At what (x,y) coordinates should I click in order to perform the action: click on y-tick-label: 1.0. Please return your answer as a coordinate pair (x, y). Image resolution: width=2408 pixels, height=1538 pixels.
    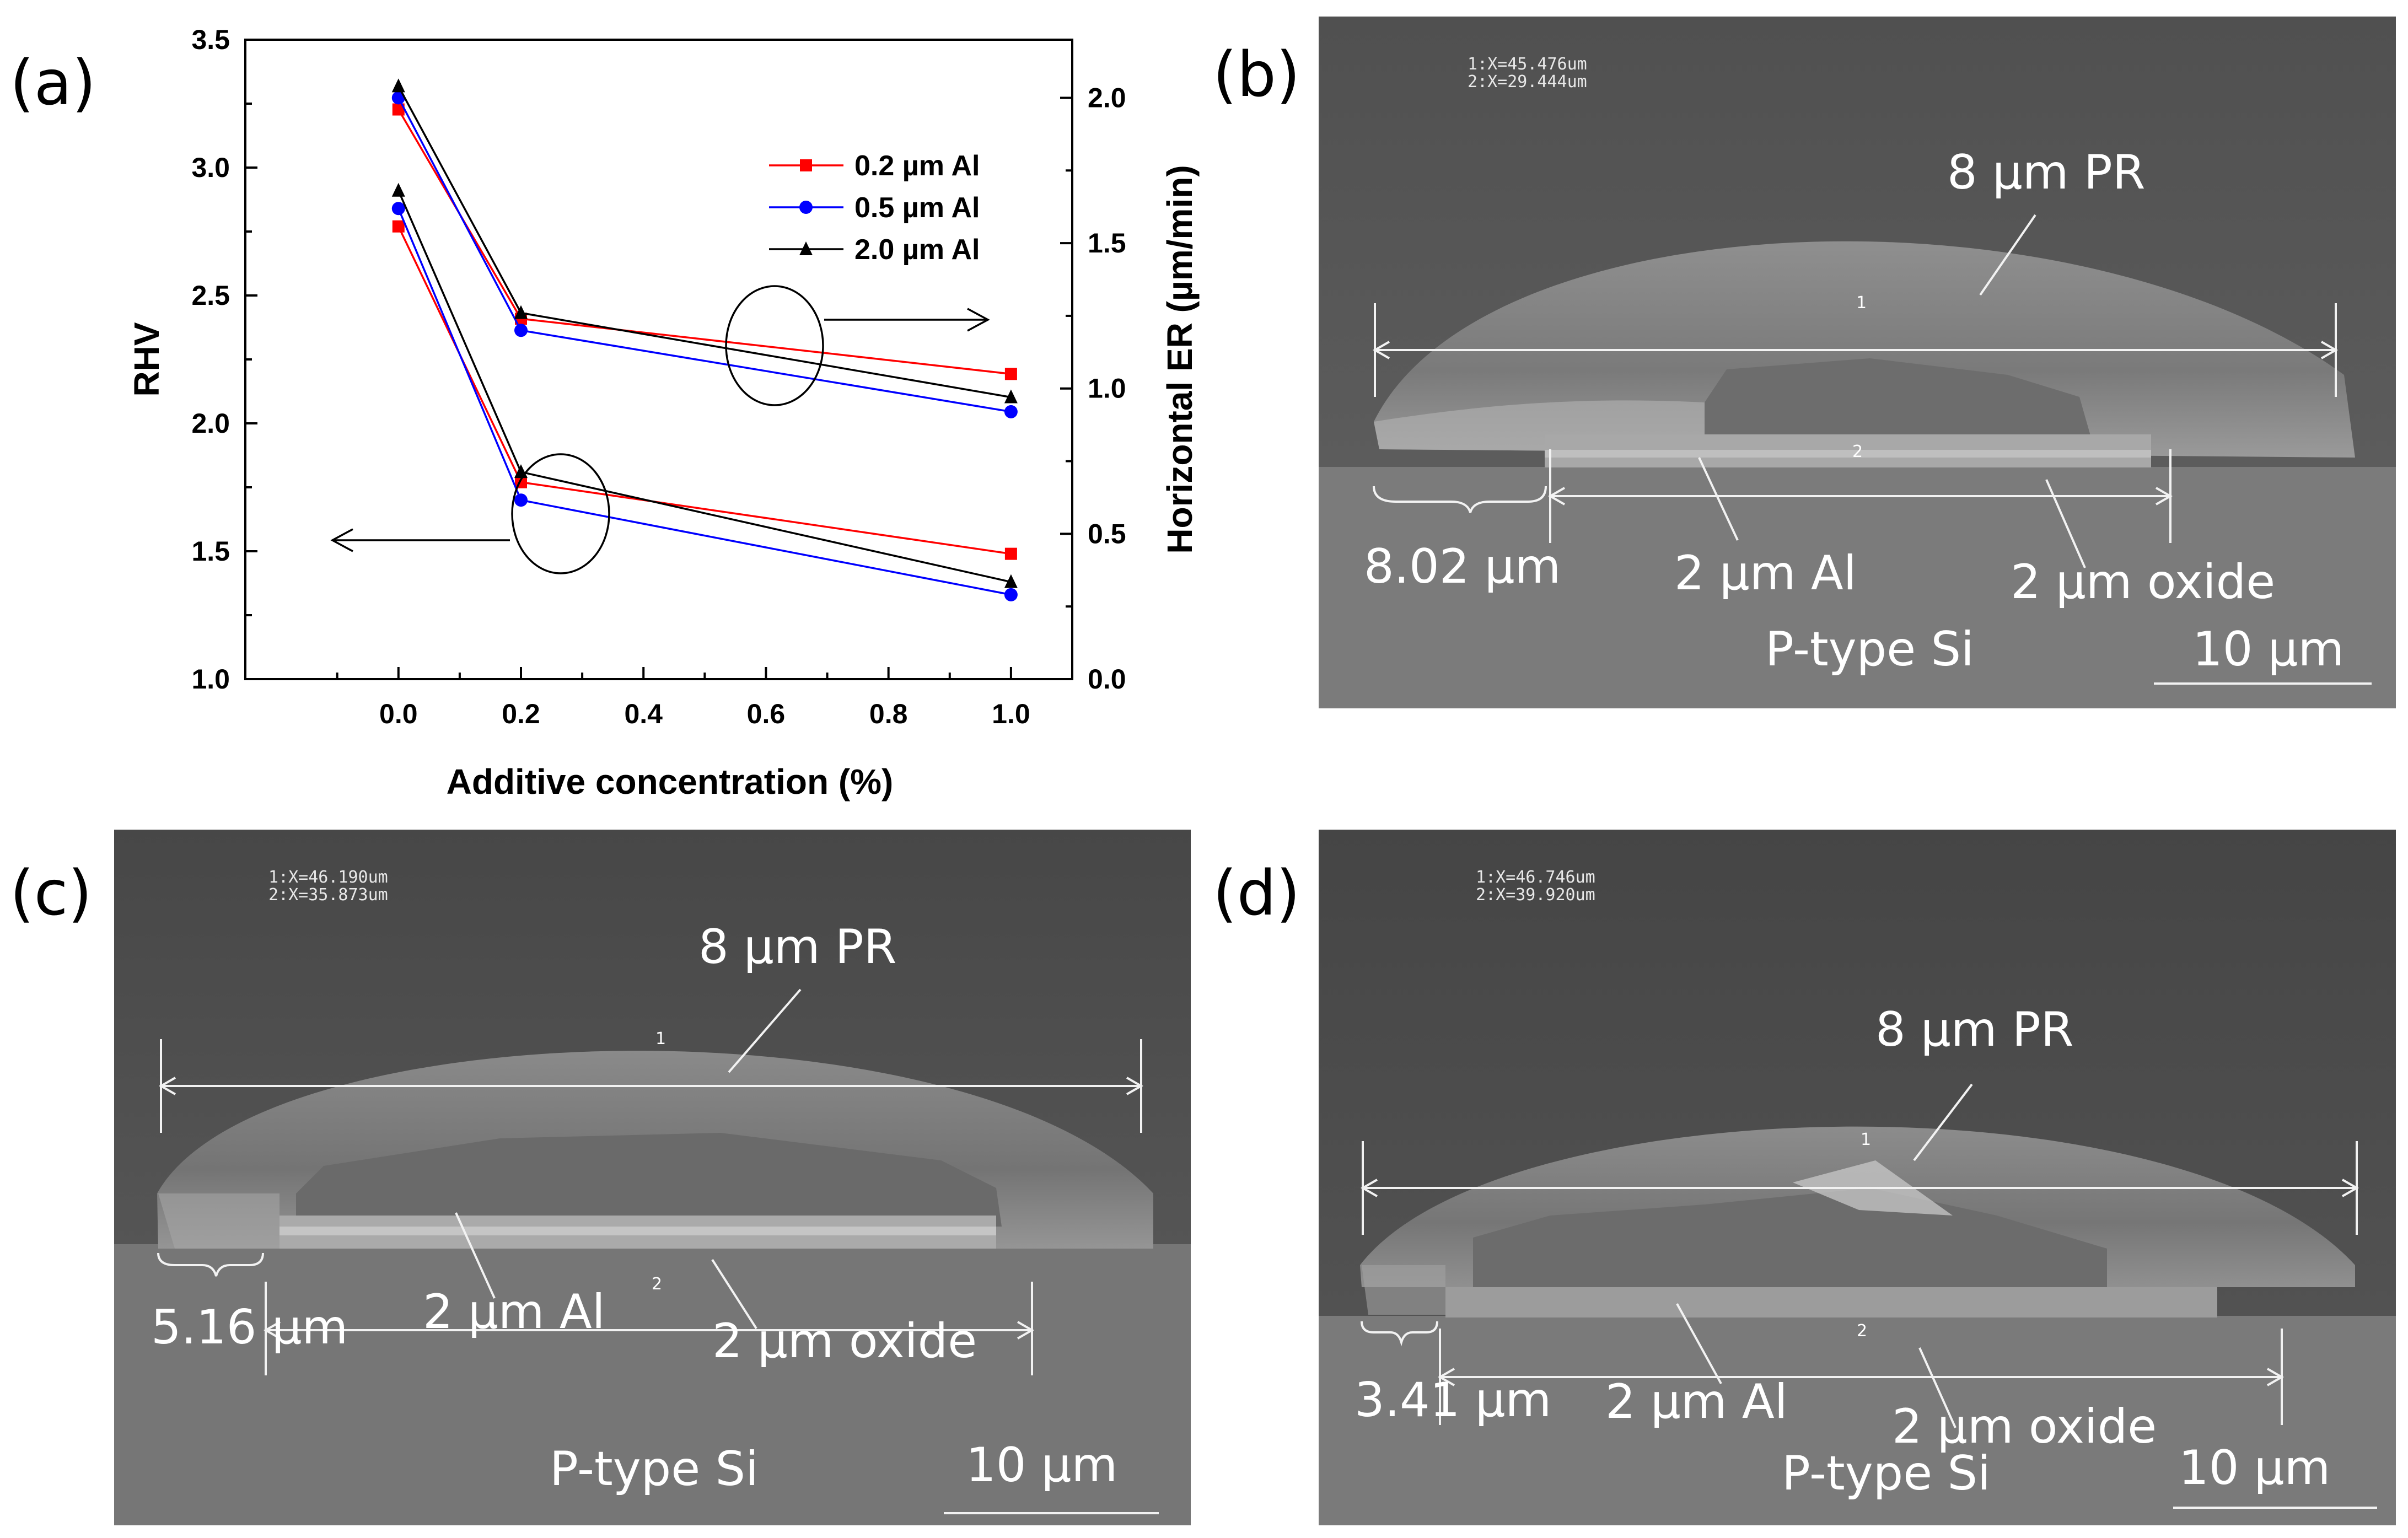
    Looking at the image, I should click on (210, 680).